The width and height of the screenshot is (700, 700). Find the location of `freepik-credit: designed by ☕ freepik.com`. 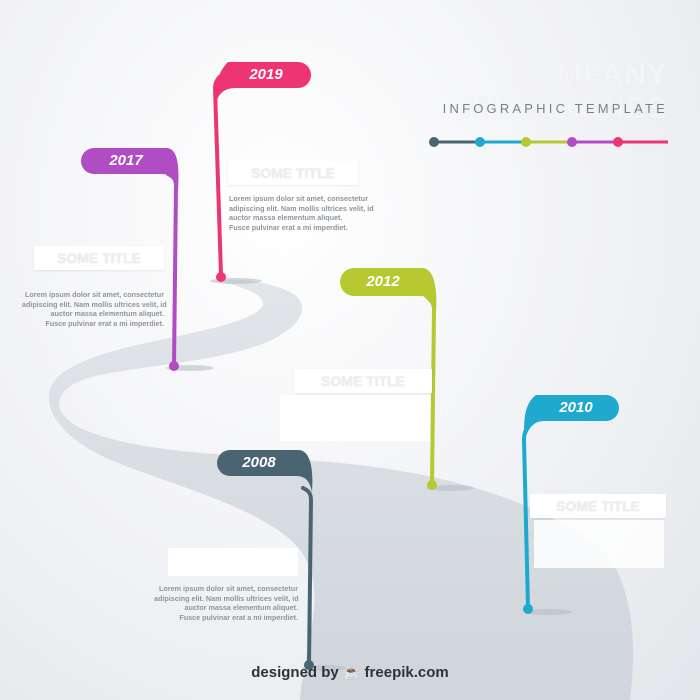

freepik-credit: designed by ☕ freepik.com is located at coordinates (350, 672).